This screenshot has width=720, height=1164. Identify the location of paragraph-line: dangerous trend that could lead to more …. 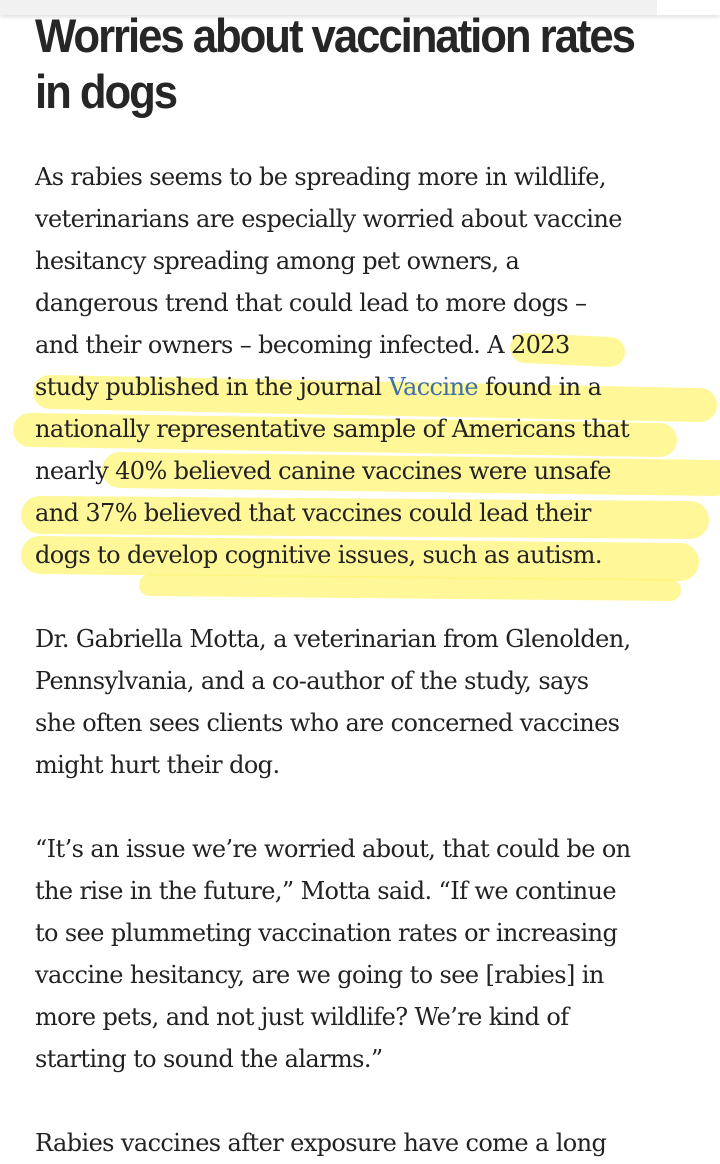
(311, 303).